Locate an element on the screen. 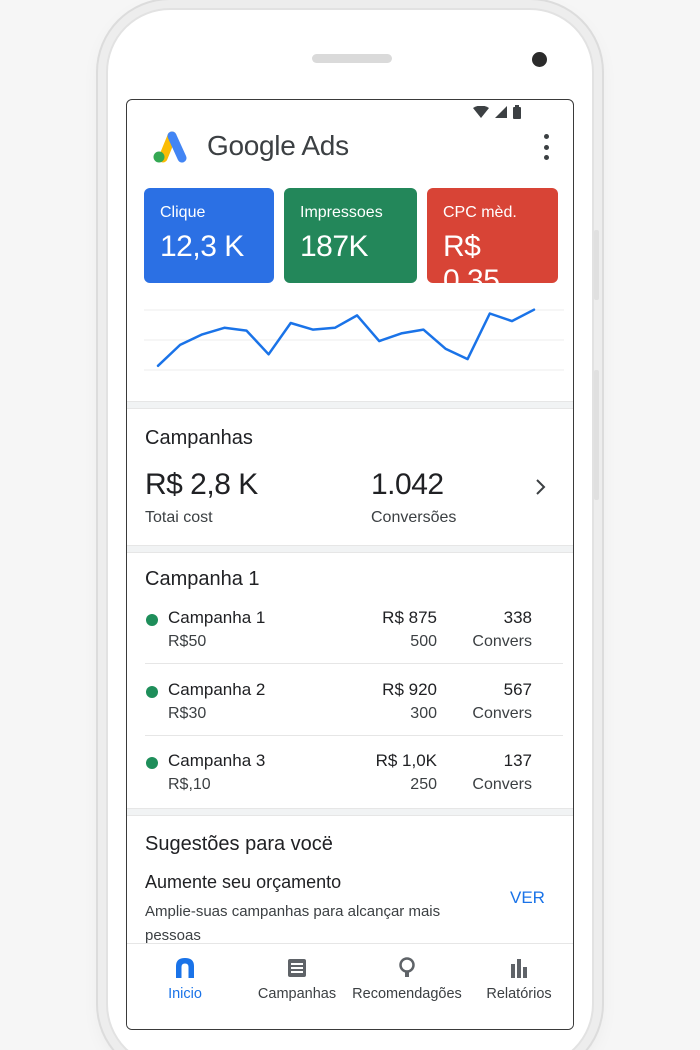  campaign-bid: R$30 is located at coordinates (187, 713).